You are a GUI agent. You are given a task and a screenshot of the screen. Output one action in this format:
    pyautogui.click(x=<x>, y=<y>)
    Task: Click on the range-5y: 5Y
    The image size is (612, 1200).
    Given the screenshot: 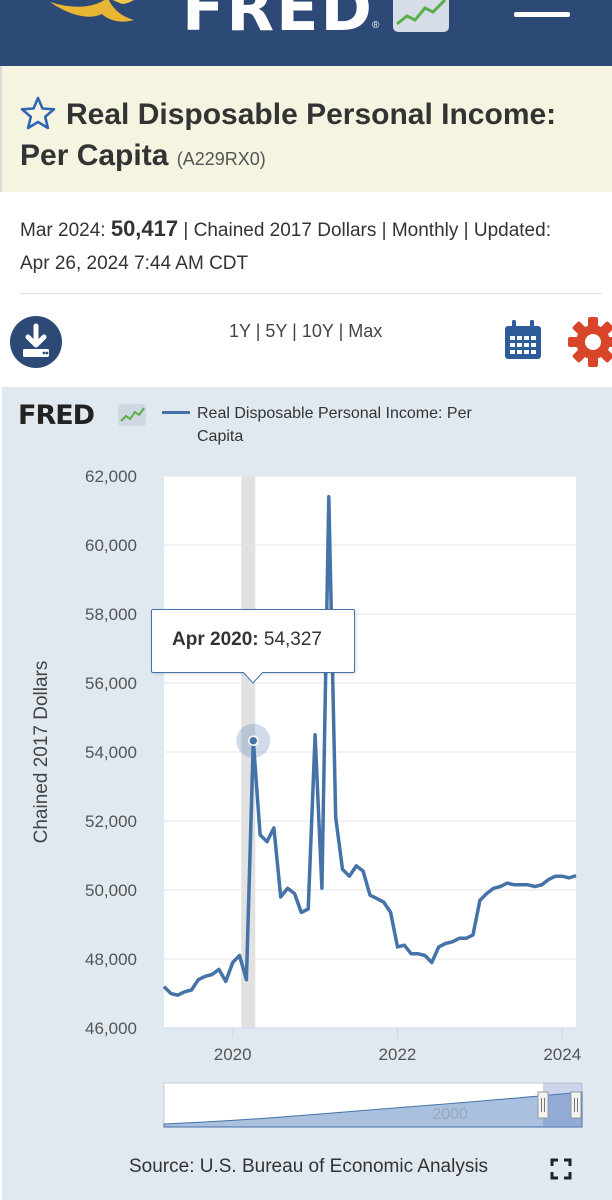 What is the action you would take?
    pyautogui.click(x=276, y=331)
    